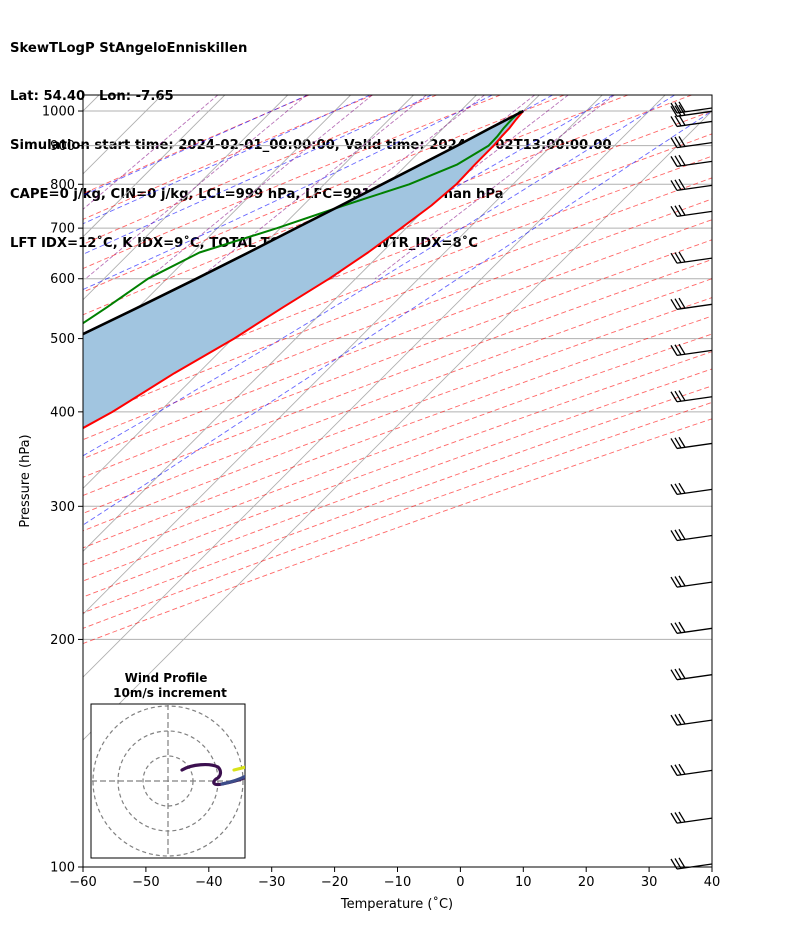 Image resolution: width=794 pixels, height=937 pixels. I want to click on y-tick-label: 500, so click(62, 339).